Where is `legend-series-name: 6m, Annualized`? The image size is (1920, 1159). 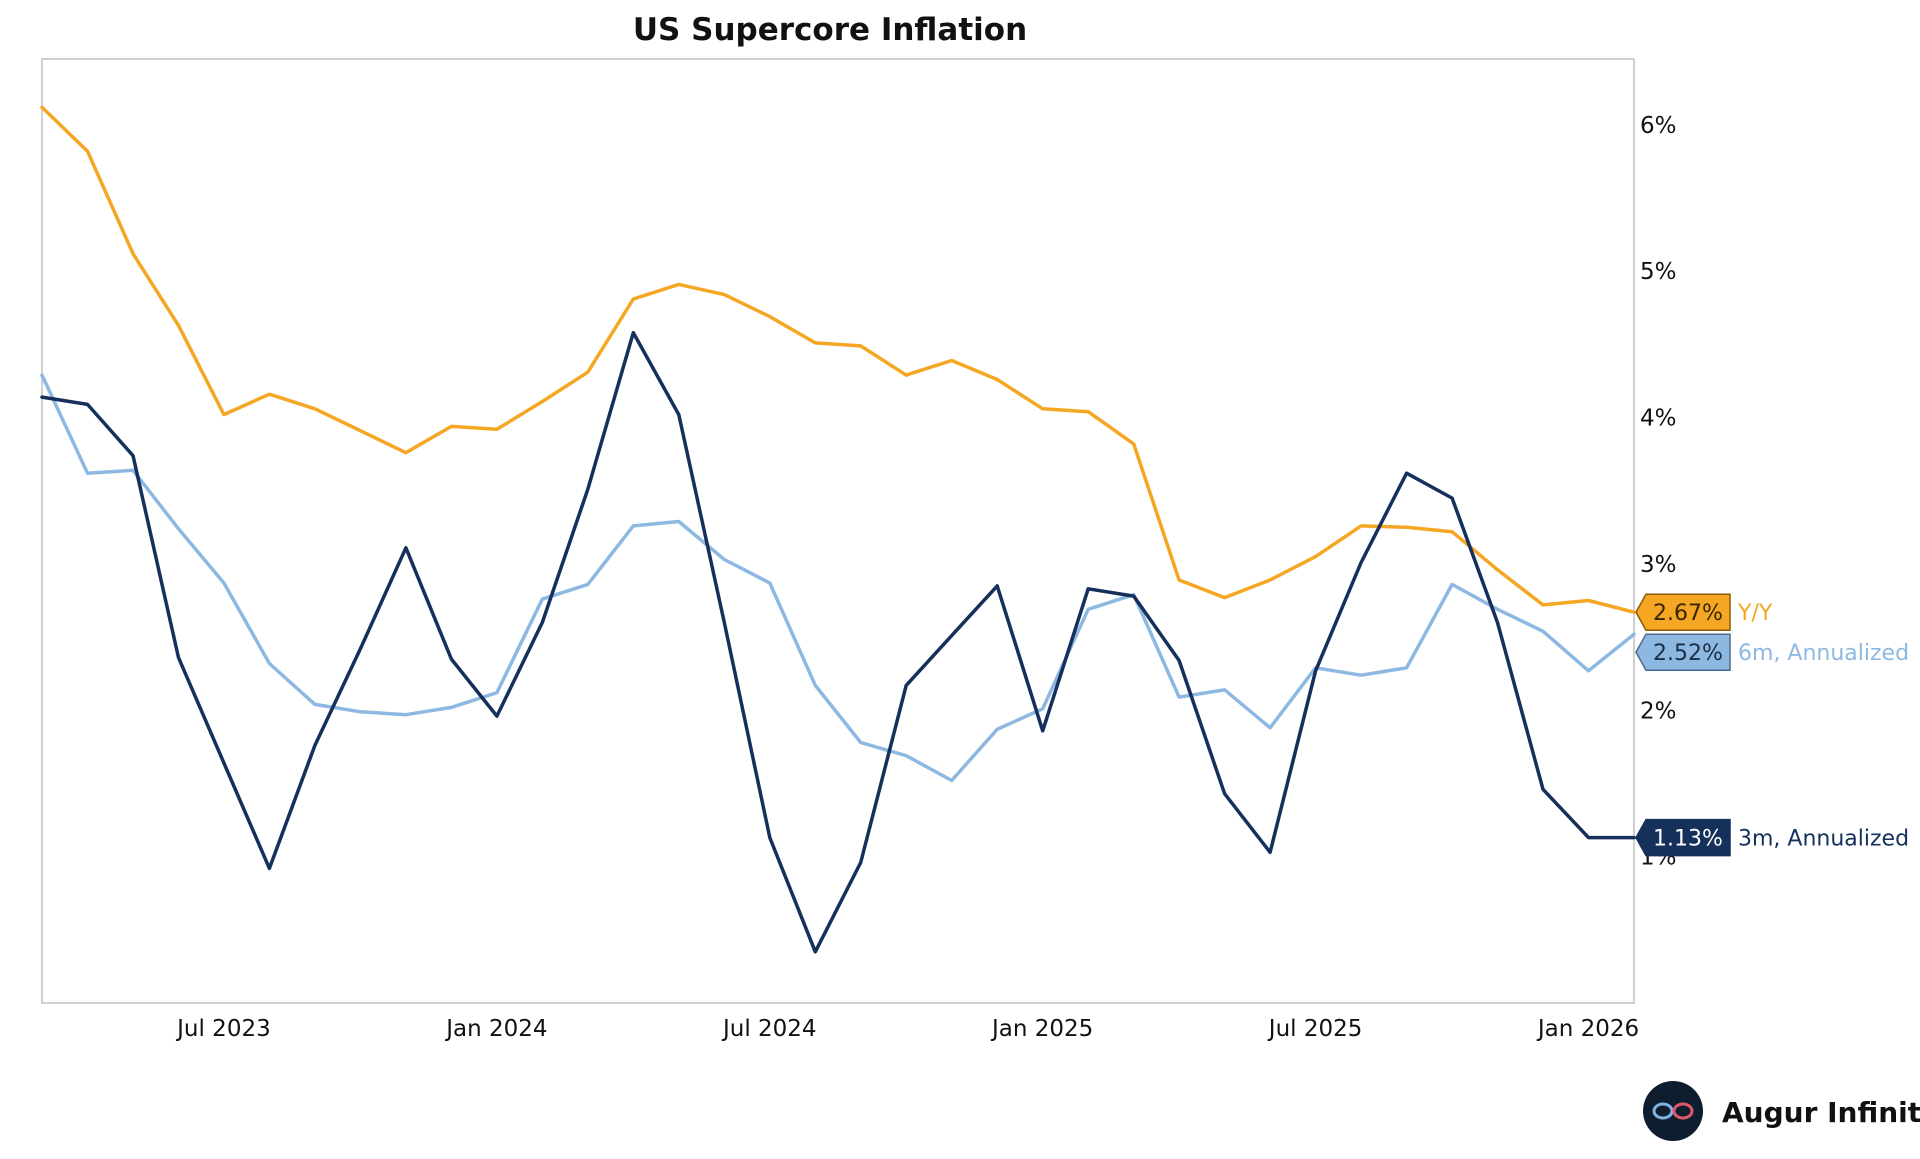 legend-series-name: 6m, Annualized is located at coordinates (1823, 653).